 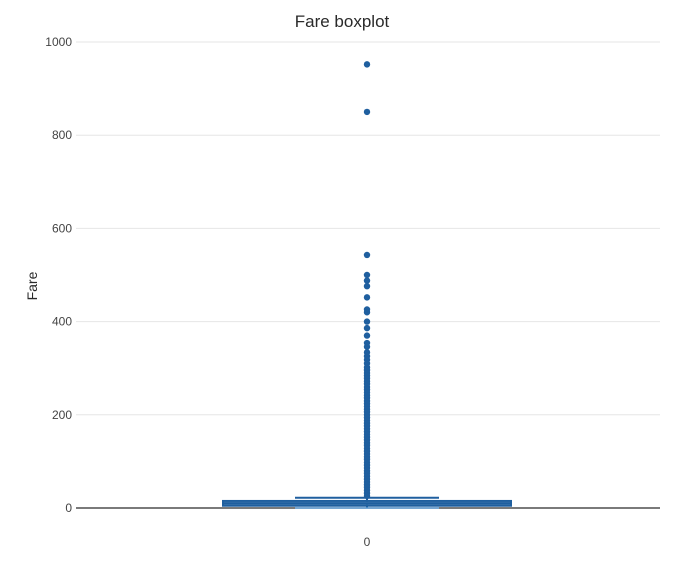 What do you see at coordinates (68, 508) in the screenshot?
I see `y-tick-label-0: 0` at bounding box center [68, 508].